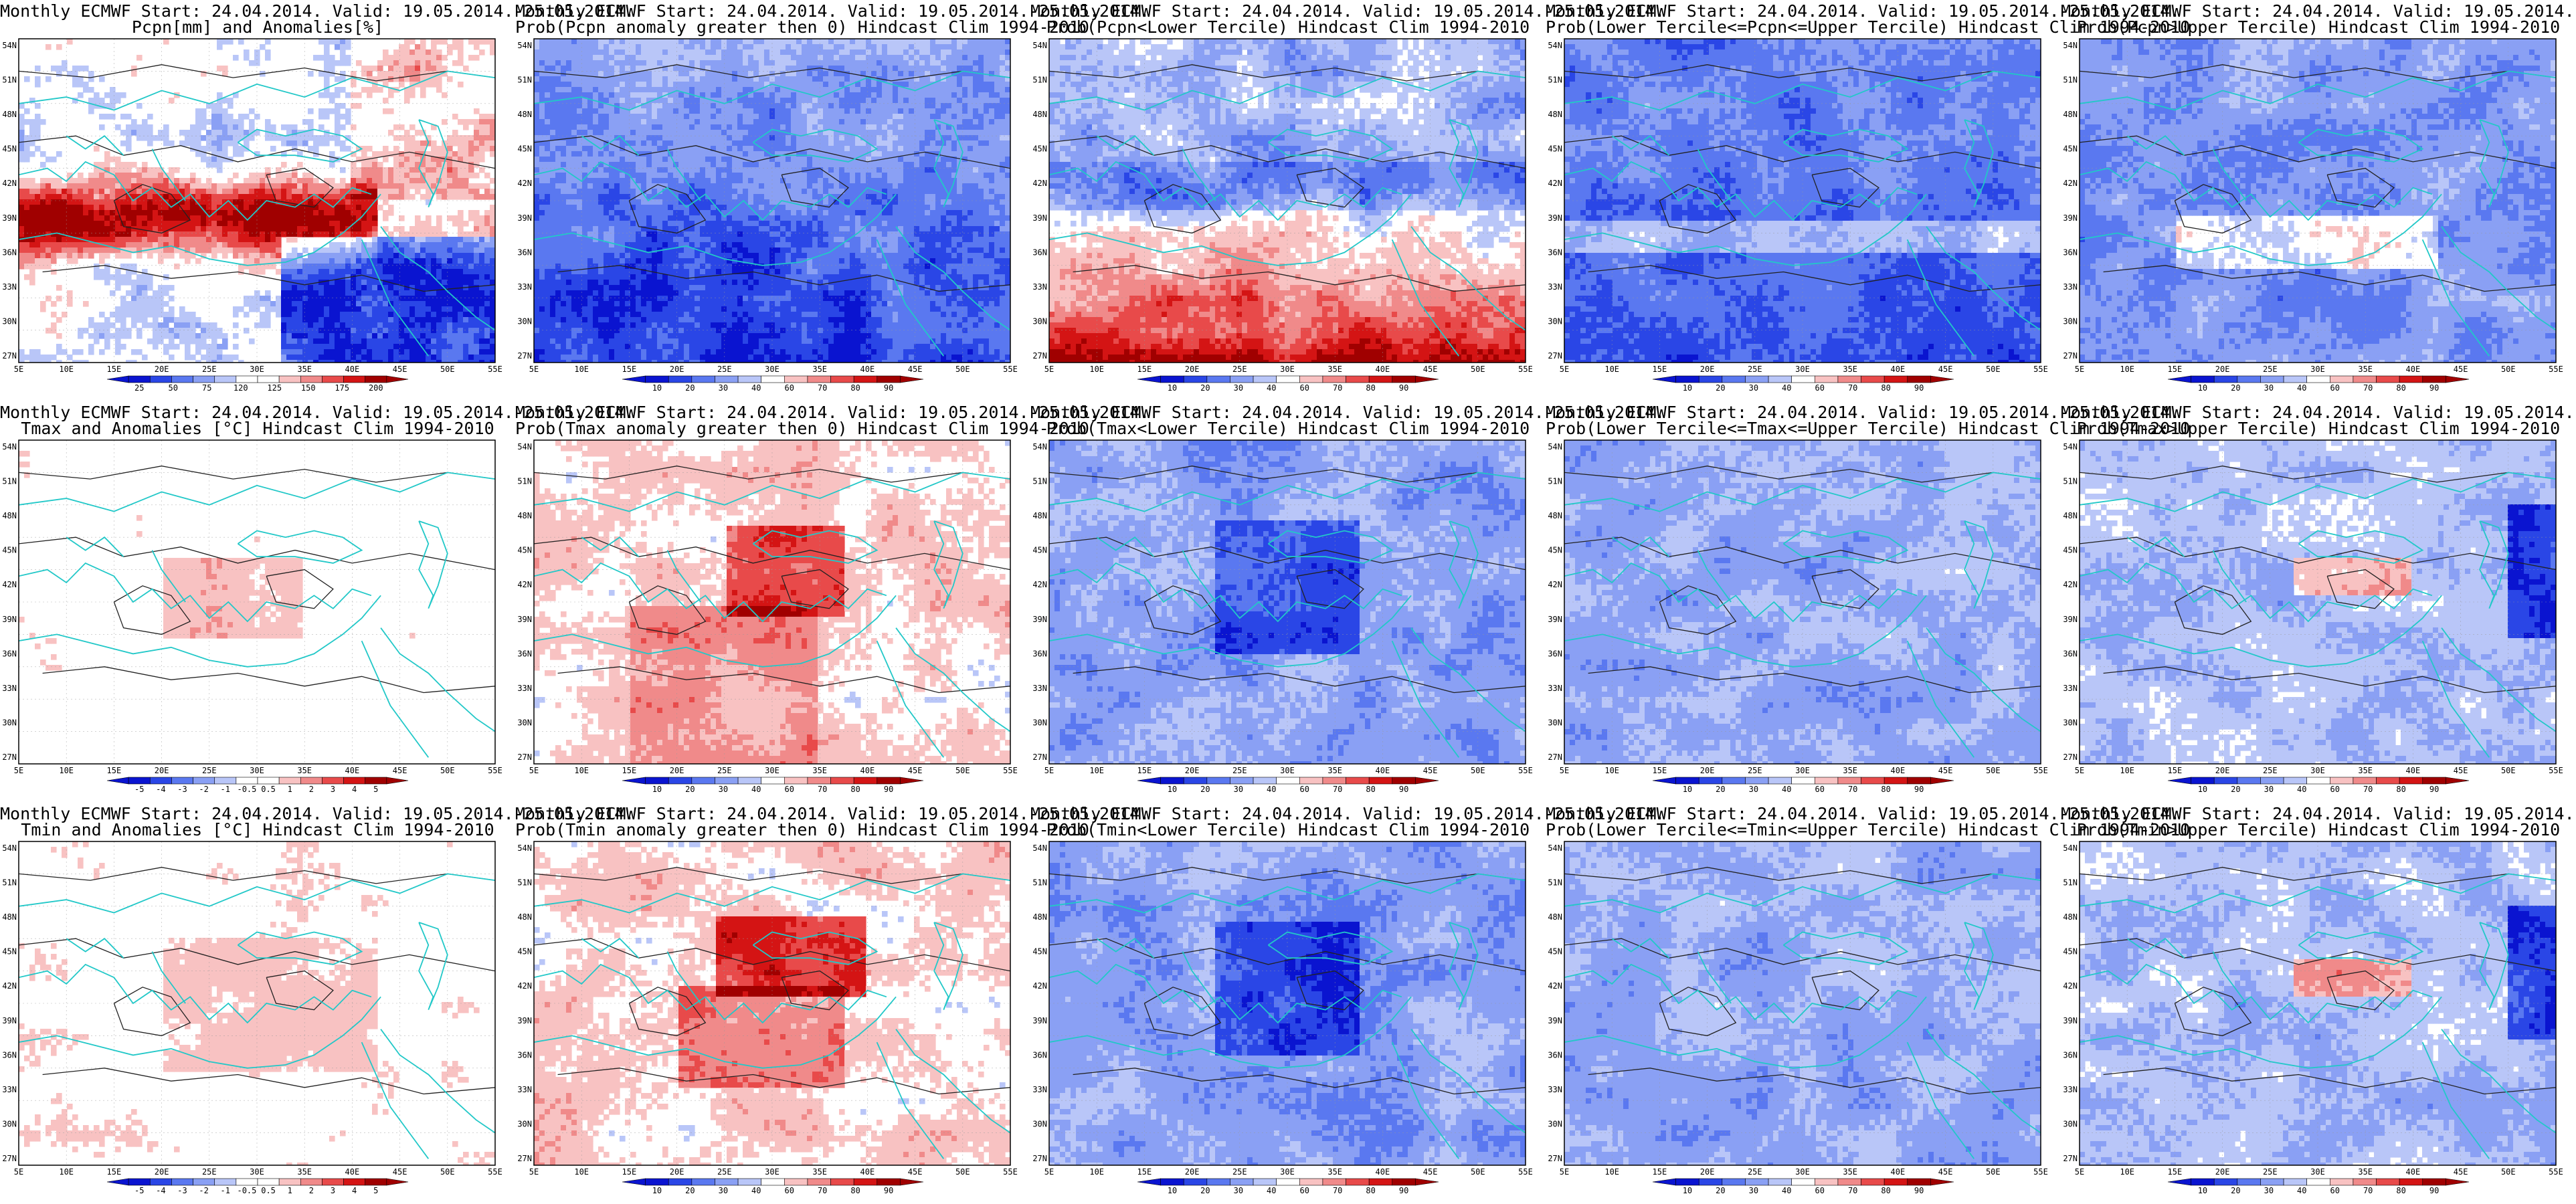  What do you see at coordinates (376, 388) in the screenshot?
I see `colorbar-label: 200` at bounding box center [376, 388].